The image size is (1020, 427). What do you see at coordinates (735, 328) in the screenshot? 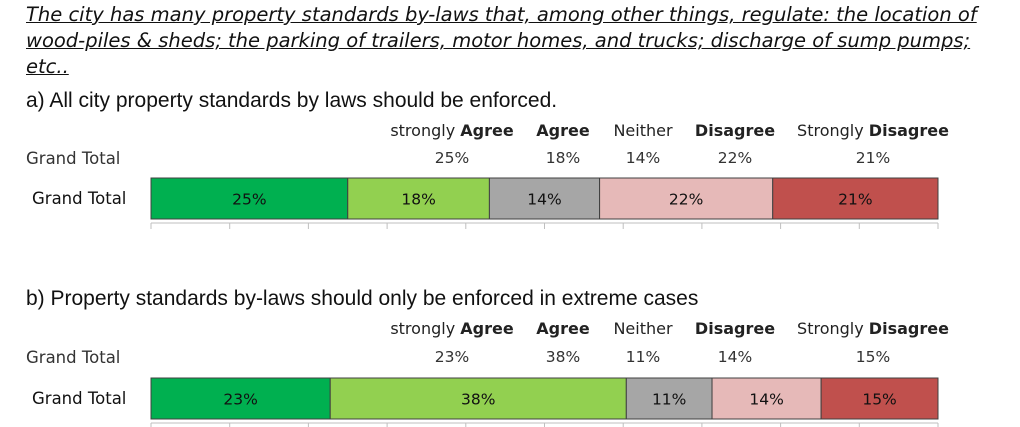
I see `header-disagree-b: Disagree` at bounding box center [735, 328].